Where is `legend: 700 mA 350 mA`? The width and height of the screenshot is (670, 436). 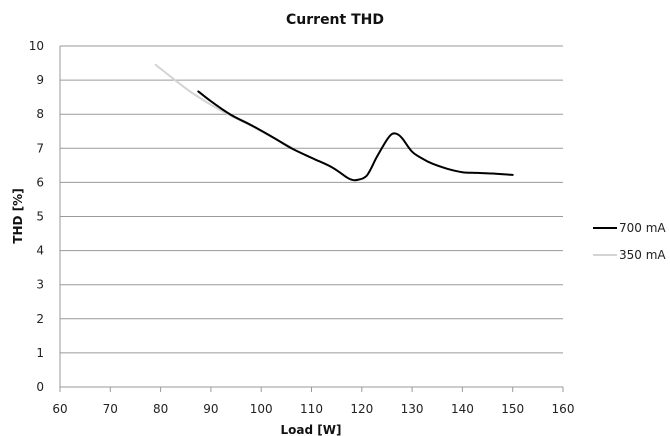
legend: 700 mA 350 mA is located at coordinates (629, 241).